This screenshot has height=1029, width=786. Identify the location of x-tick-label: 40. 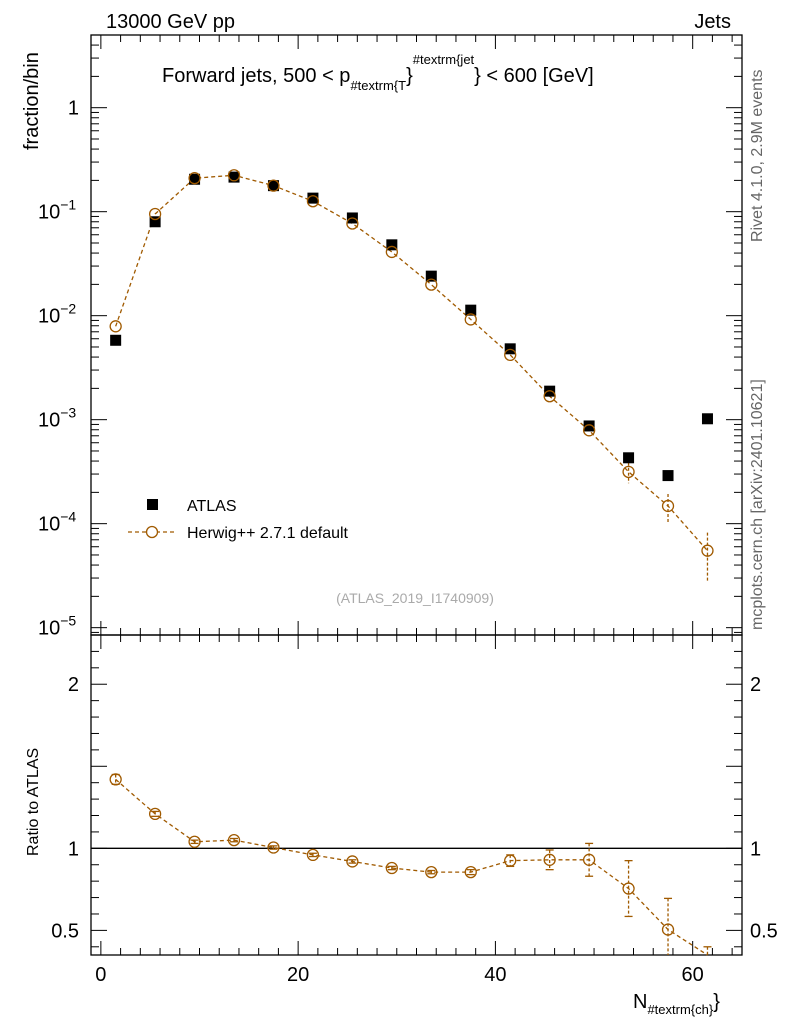
(495, 975).